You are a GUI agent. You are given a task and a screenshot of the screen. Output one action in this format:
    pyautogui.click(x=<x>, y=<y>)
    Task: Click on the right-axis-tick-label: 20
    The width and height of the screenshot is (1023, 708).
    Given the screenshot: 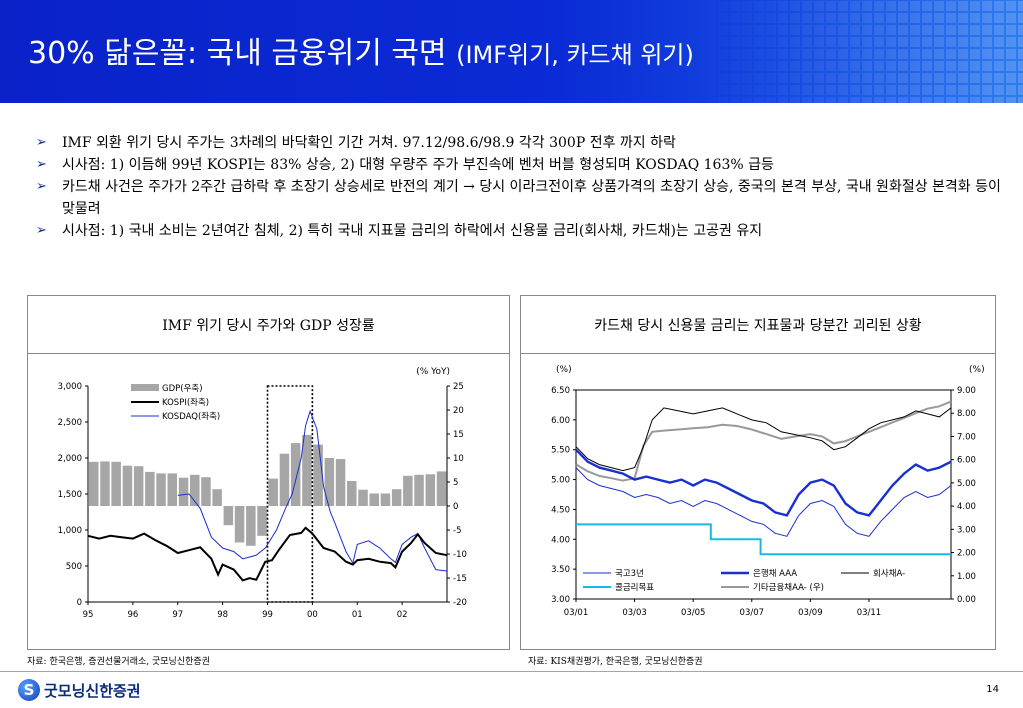 What is the action you would take?
    pyautogui.click(x=458, y=411)
    